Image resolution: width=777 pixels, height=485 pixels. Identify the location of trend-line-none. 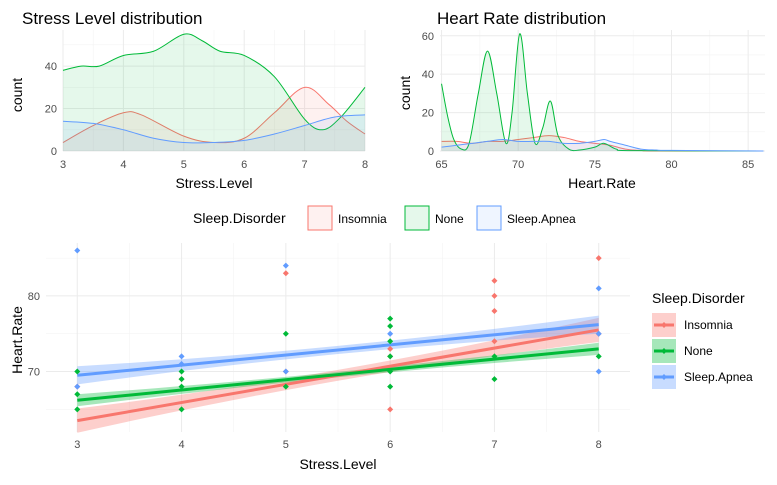
(338, 374).